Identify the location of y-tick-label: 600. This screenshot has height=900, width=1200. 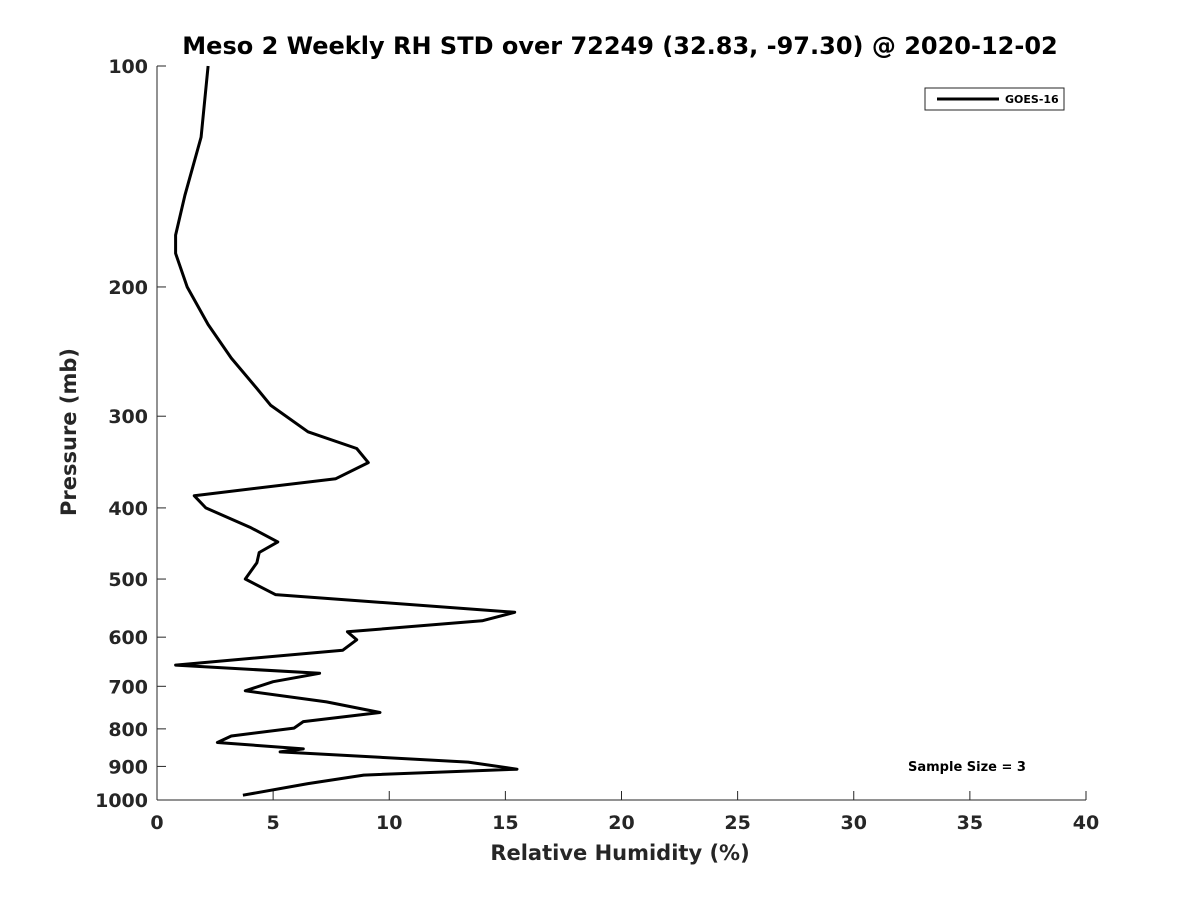
(128, 638).